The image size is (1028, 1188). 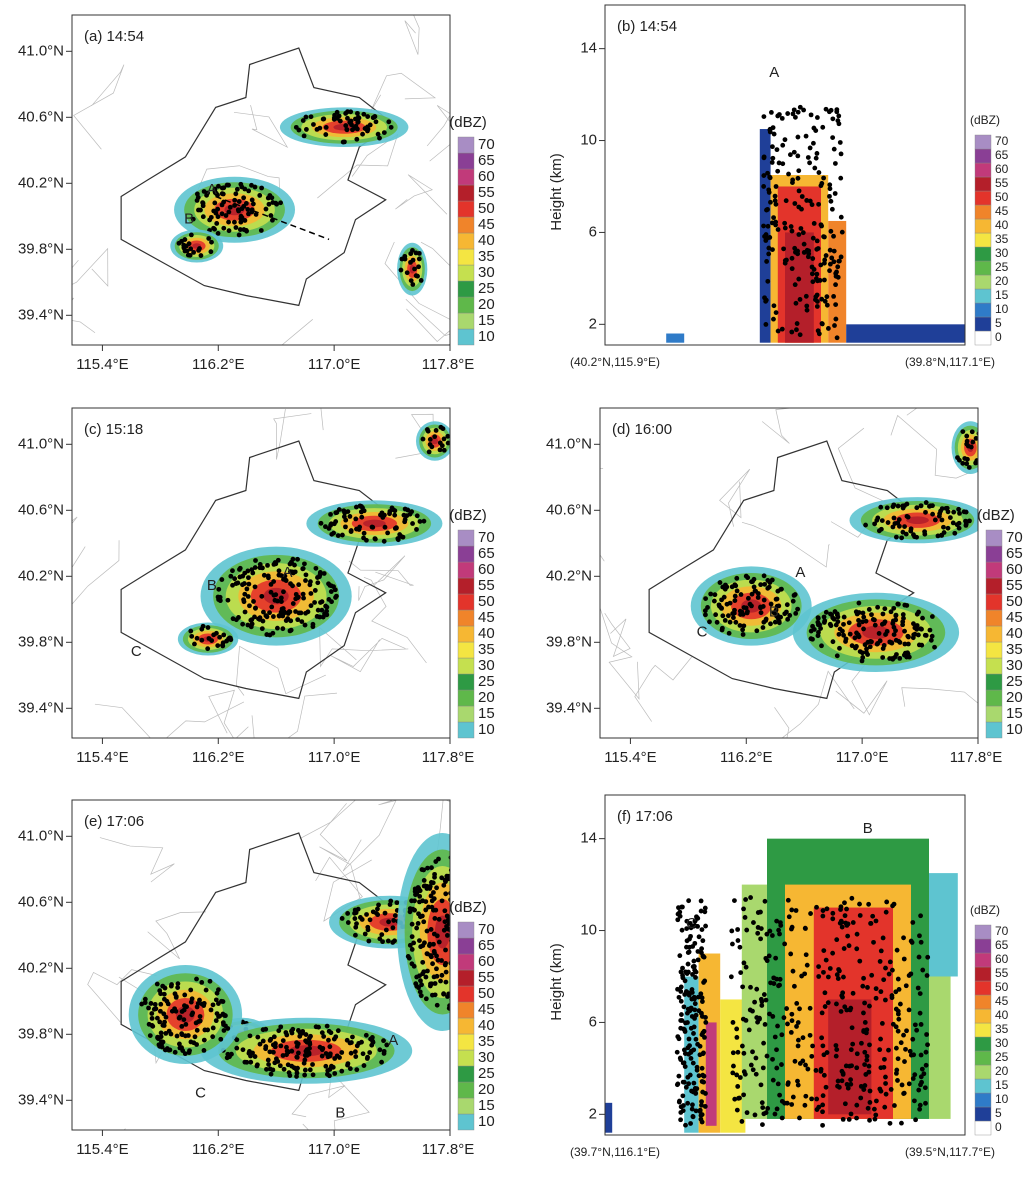 I want to click on plot-area, so click(x=261, y=180).